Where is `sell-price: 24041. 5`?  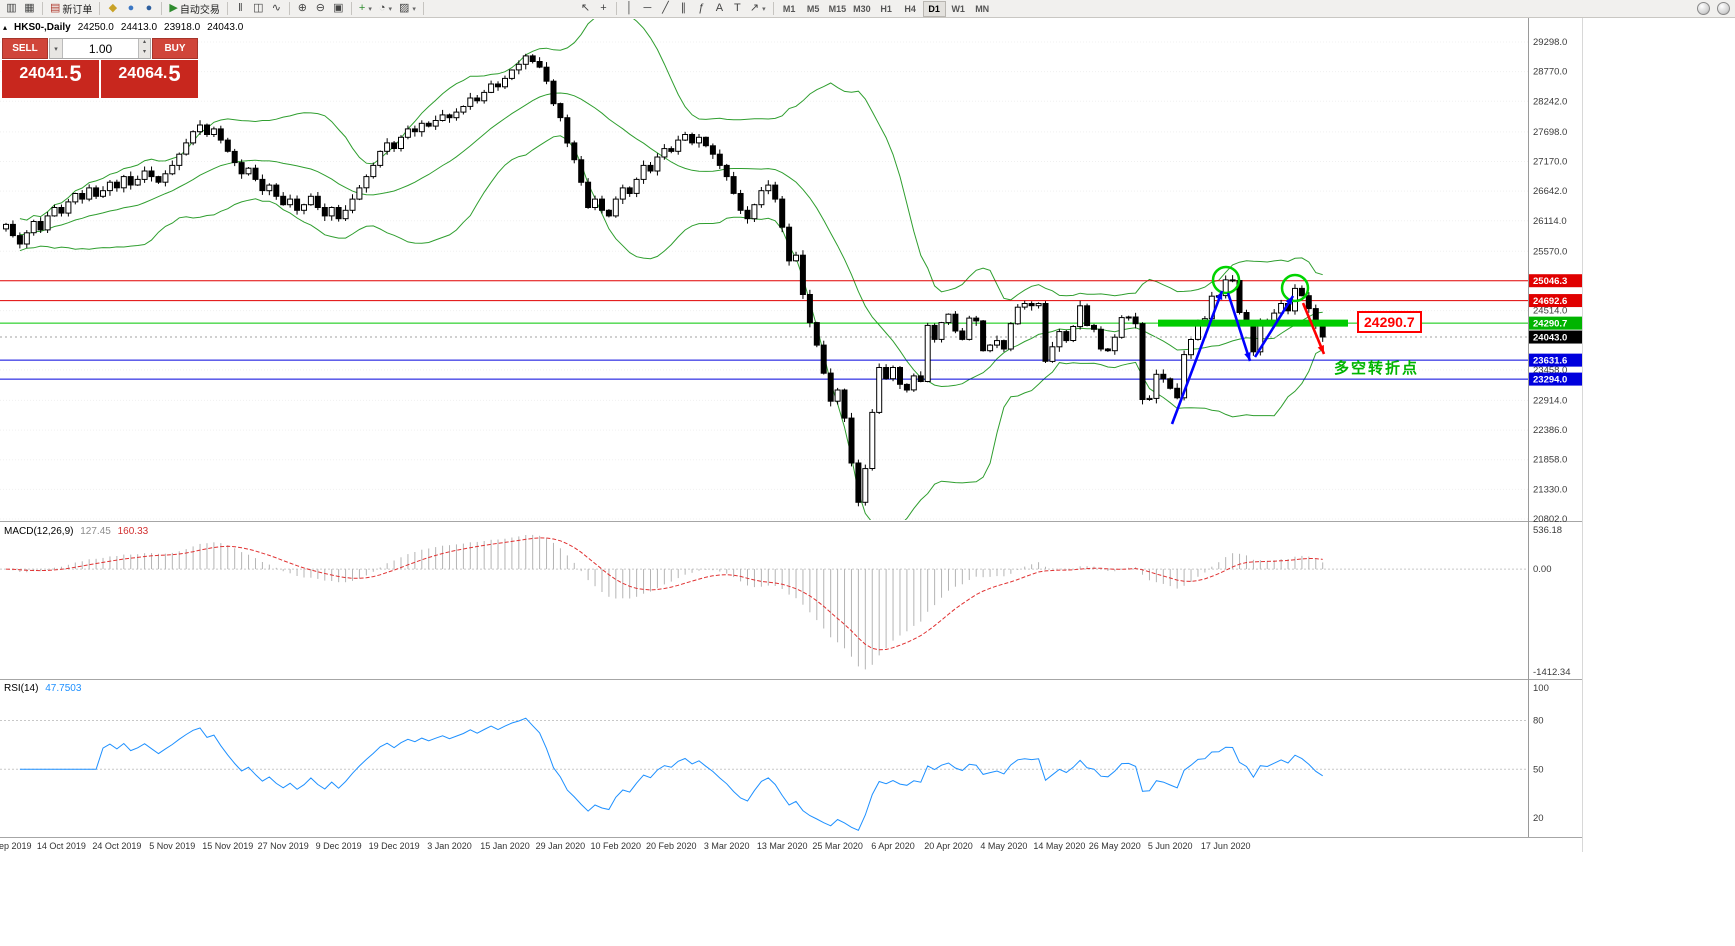
sell-price: 24041. 5 is located at coordinates (50, 79).